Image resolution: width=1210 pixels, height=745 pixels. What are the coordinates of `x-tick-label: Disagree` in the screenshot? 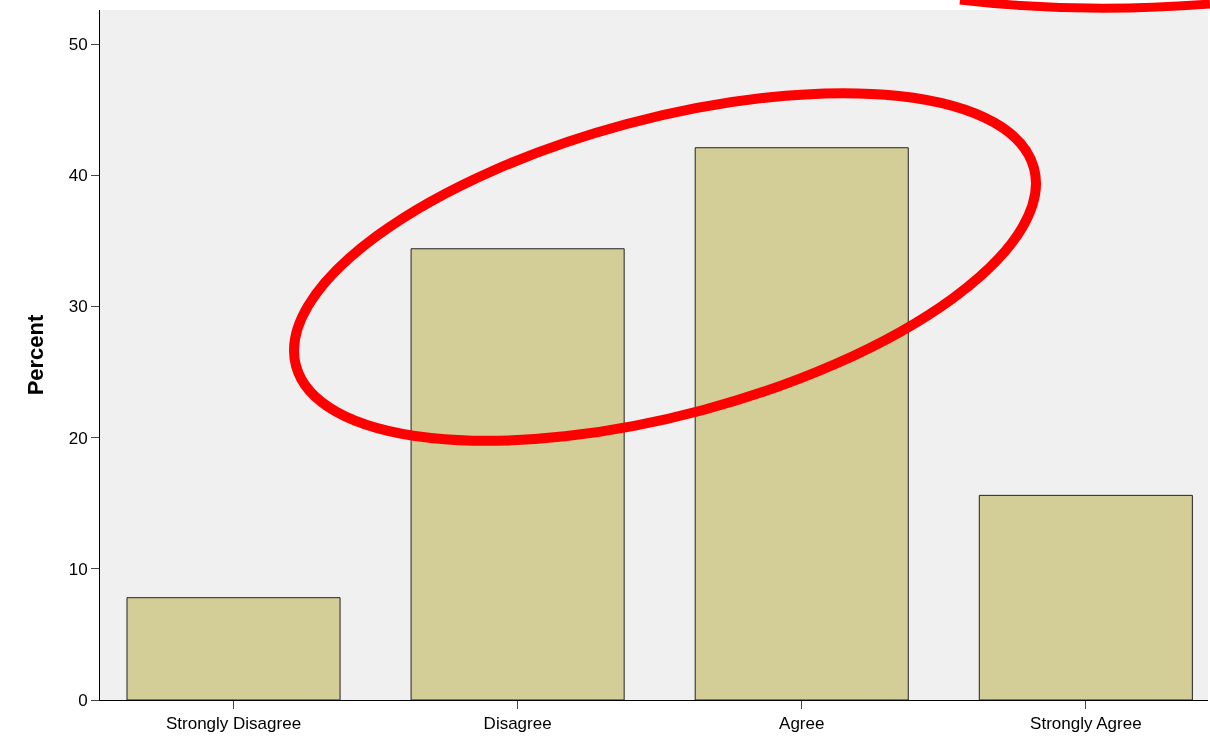 It's located at (517, 724).